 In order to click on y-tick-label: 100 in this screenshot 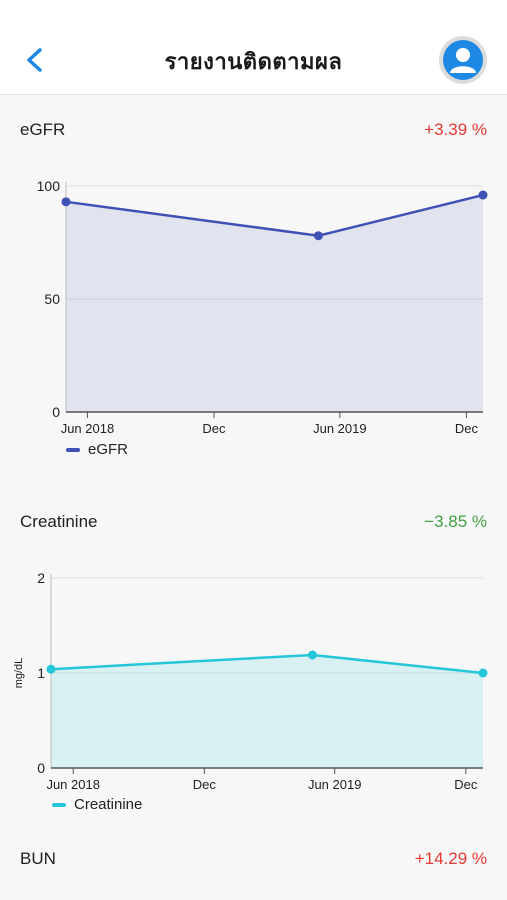, I will do `click(49, 186)`.